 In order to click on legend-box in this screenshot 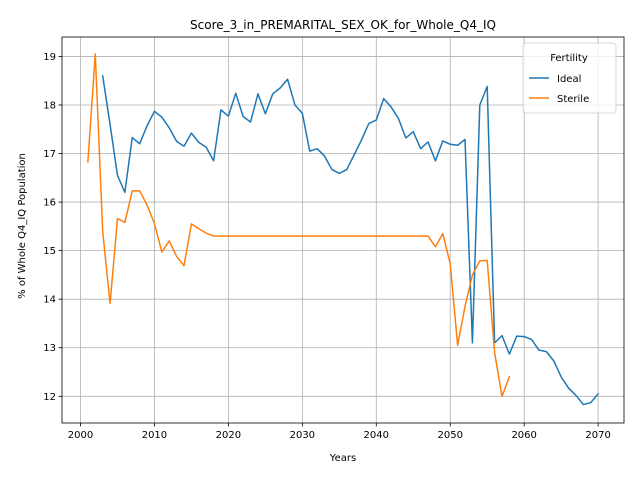, I will do `click(569, 78)`.